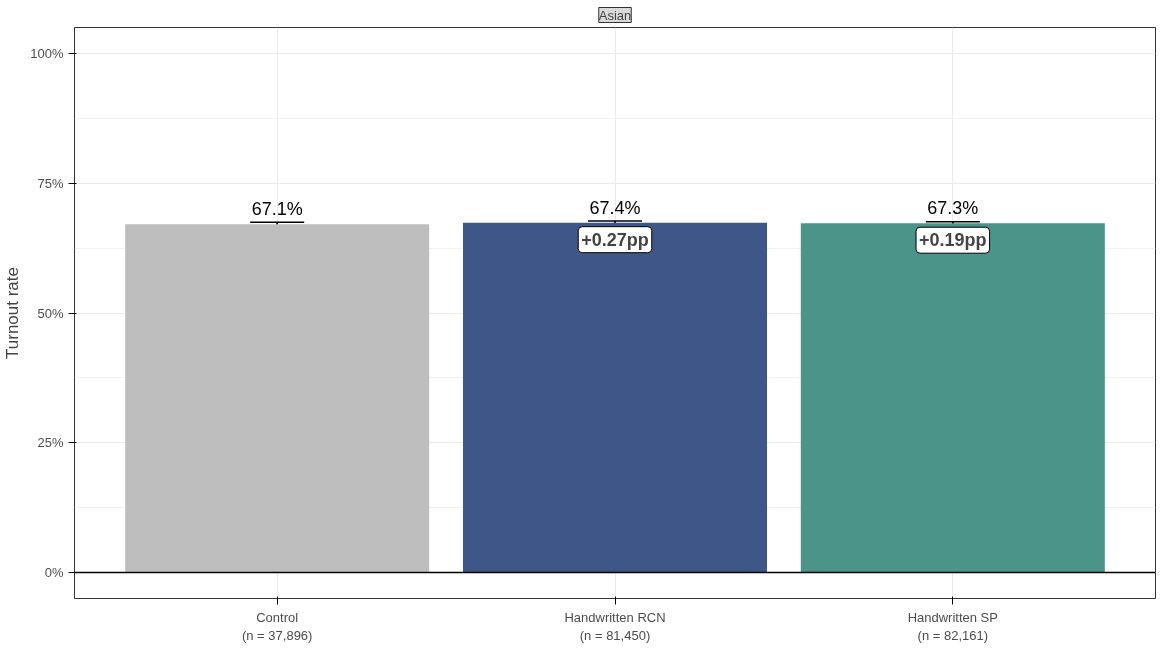 The height and width of the screenshot is (652, 1167). What do you see at coordinates (615, 626) in the screenshot?
I see `x-tick-label: Handwritten RCN (n = 81,450)` at bounding box center [615, 626].